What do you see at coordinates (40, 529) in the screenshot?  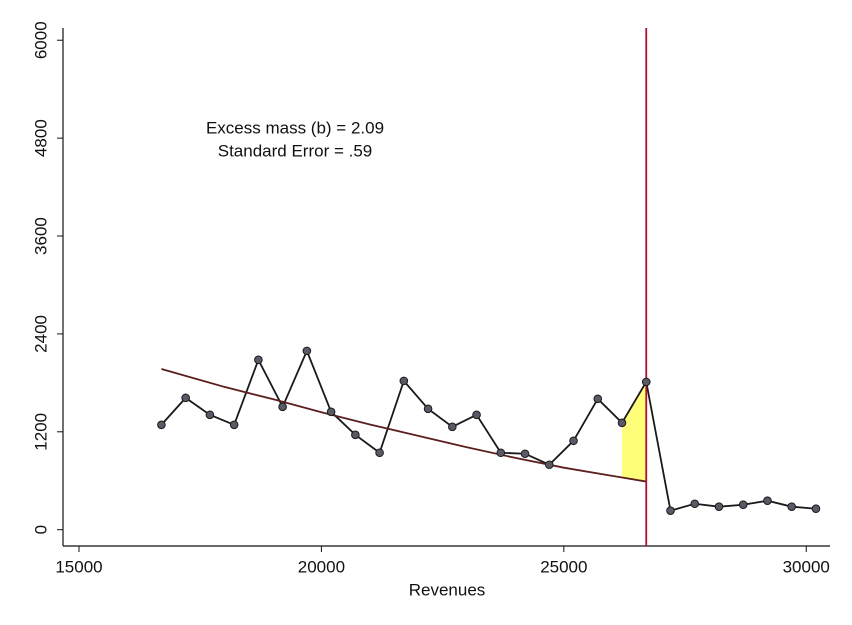 I see `y-tick-label: 0` at bounding box center [40, 529].